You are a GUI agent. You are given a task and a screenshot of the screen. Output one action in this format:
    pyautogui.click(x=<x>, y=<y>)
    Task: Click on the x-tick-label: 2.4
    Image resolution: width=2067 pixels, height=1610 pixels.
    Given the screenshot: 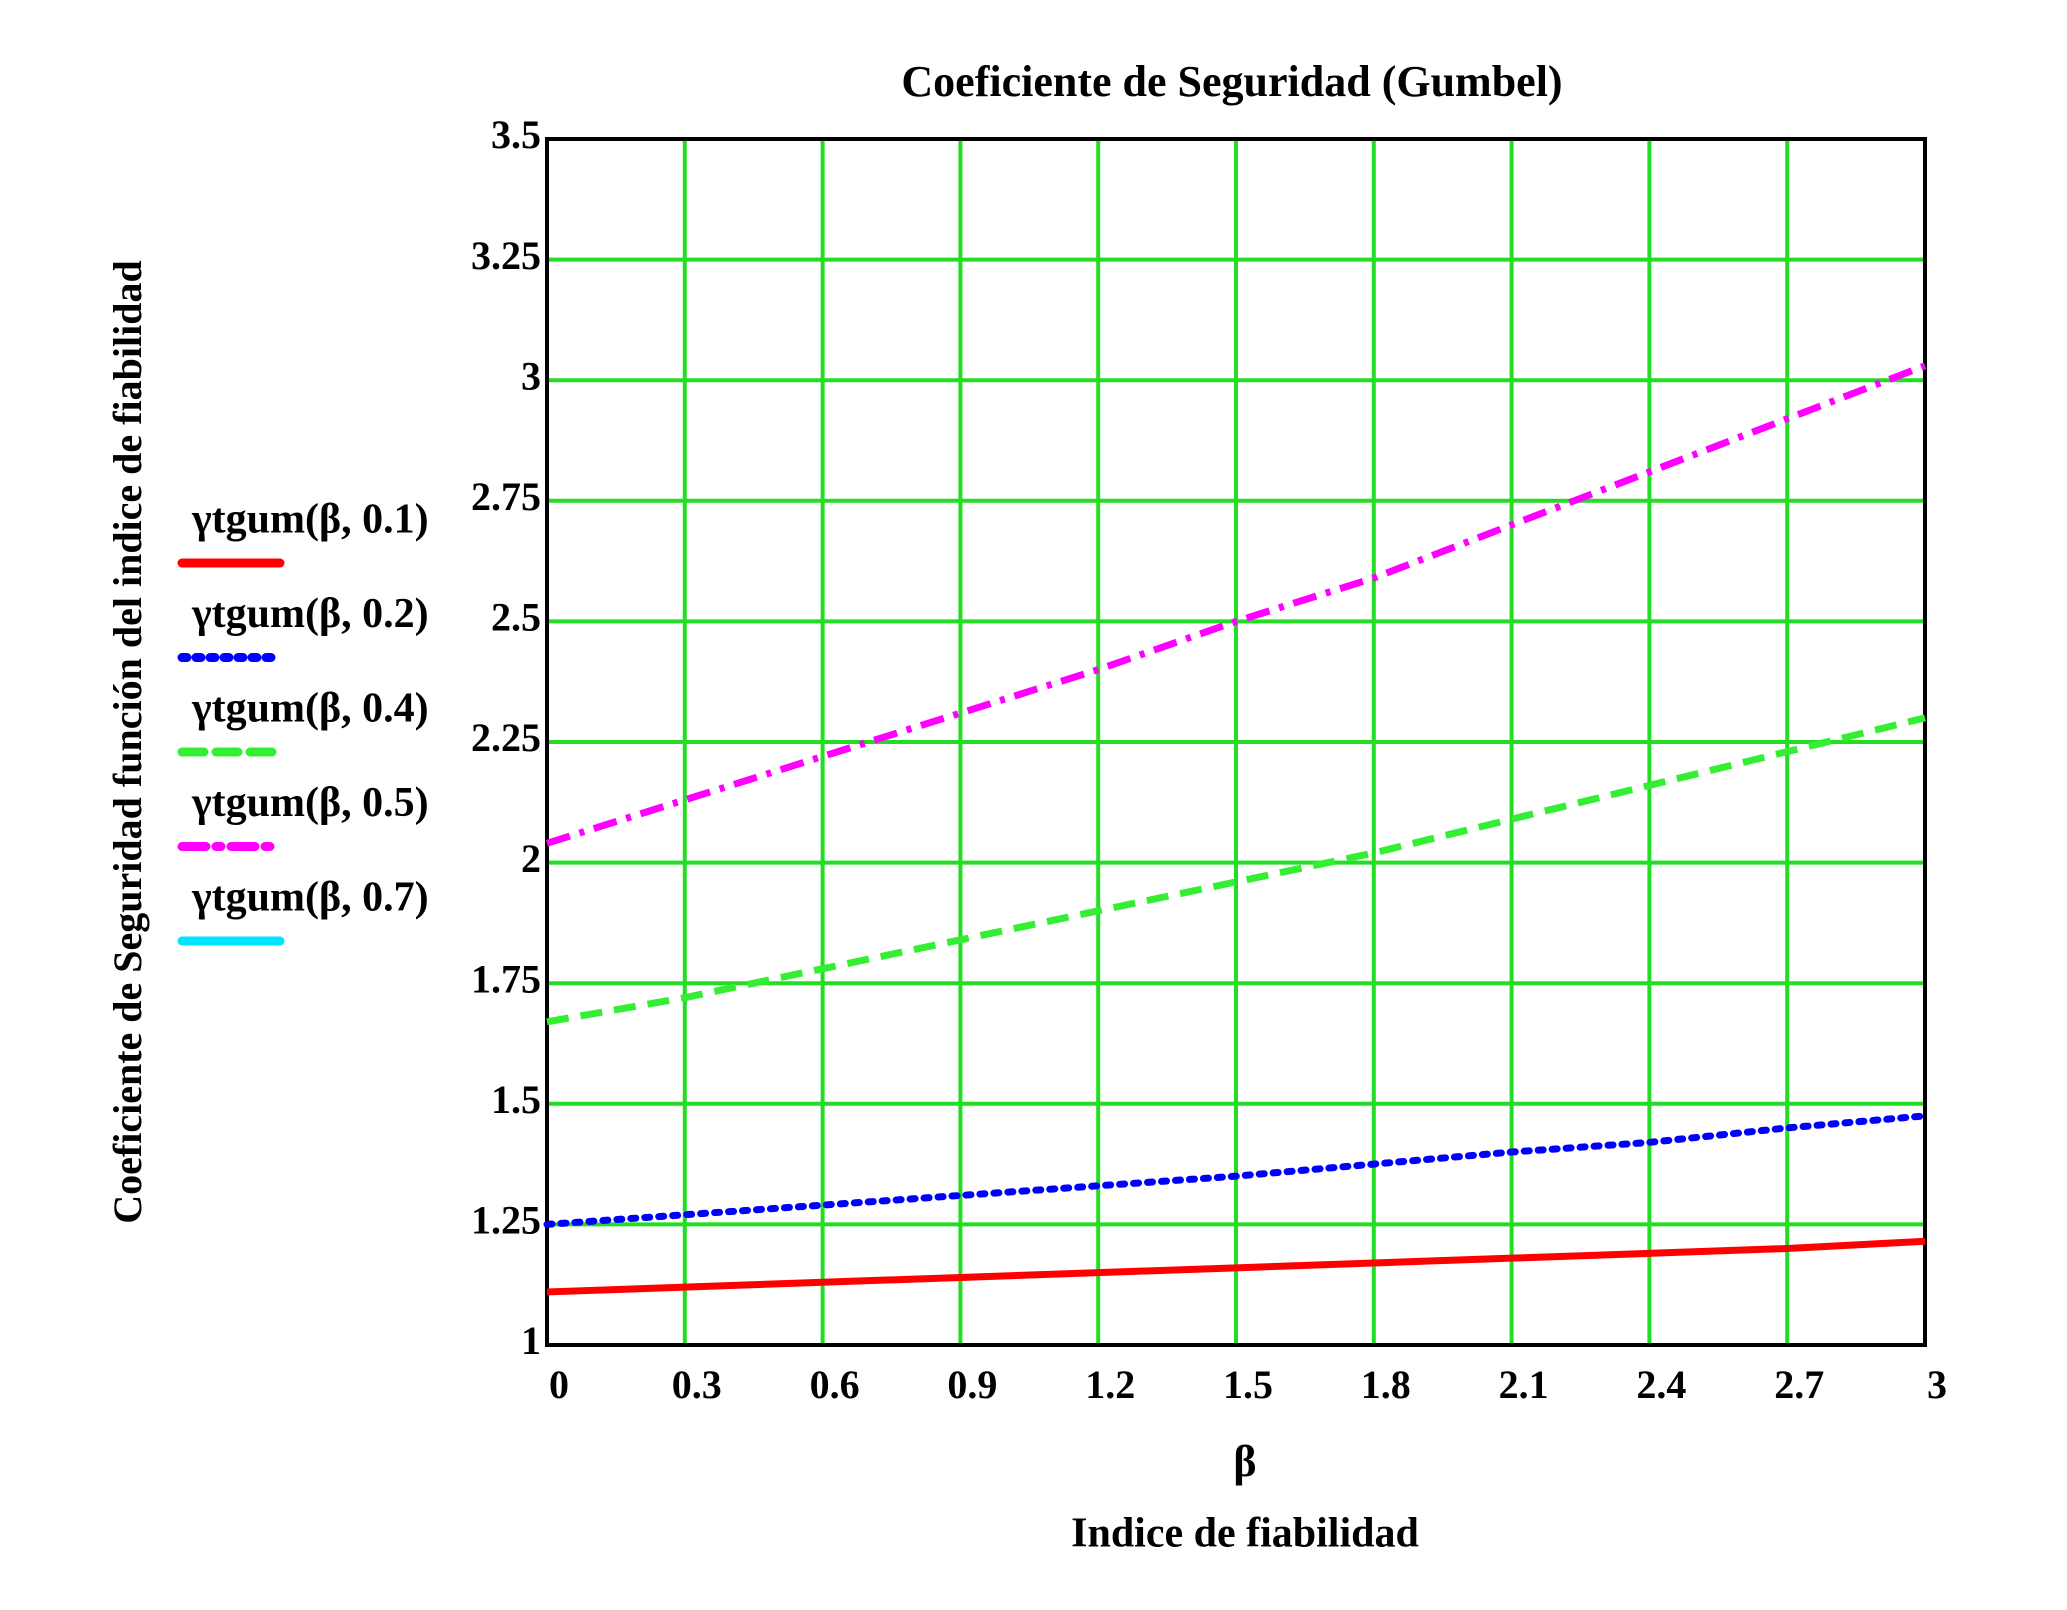 What is the action you would take?
    pyautogui.click(x=1661, y=1384)
    